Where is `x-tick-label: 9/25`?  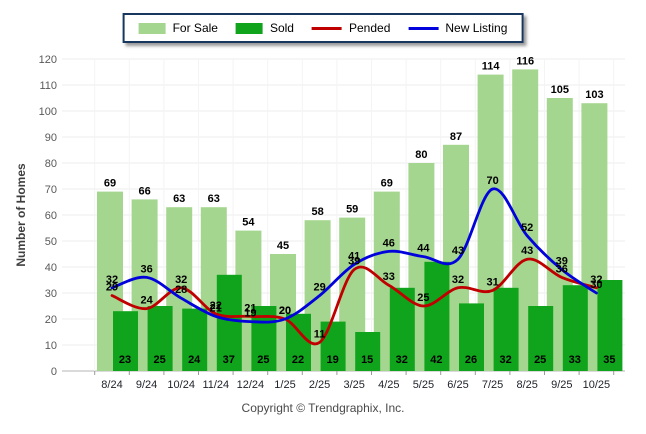
x-tick-label: 9/25 is located at coordinates (561, 385).